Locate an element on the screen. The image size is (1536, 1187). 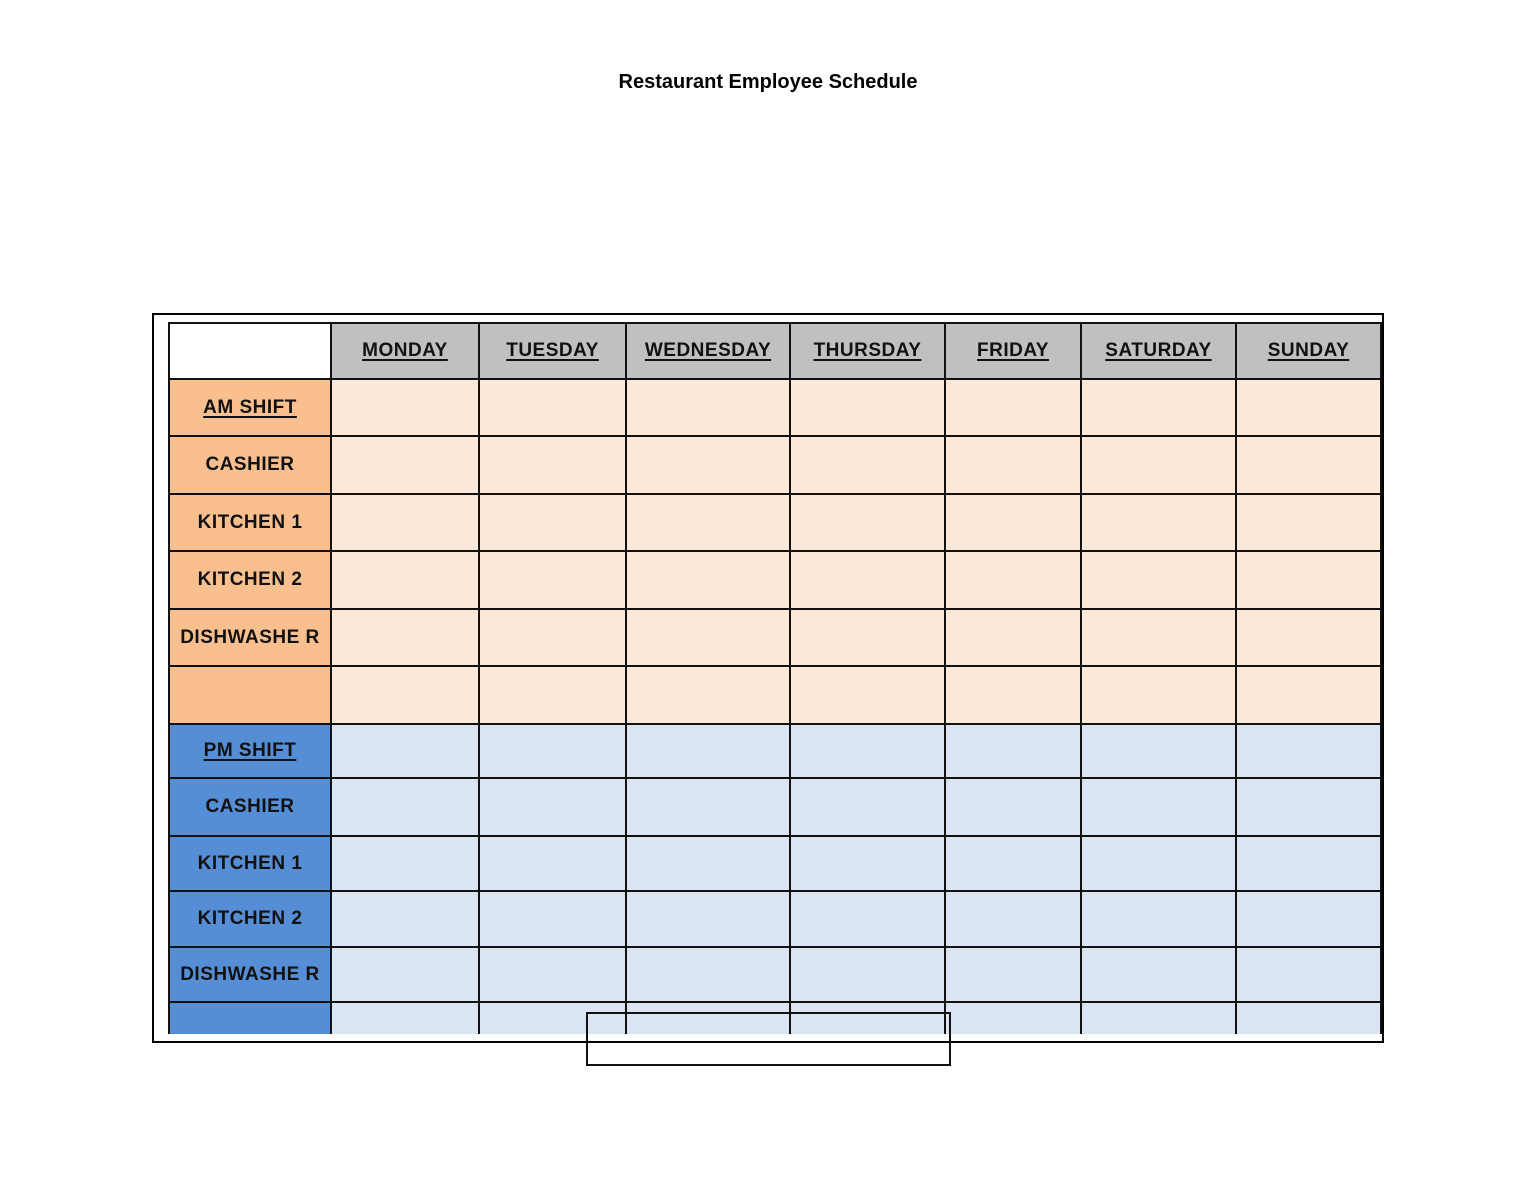
cell-label: CASHIER is located at coordinates (250, 806).